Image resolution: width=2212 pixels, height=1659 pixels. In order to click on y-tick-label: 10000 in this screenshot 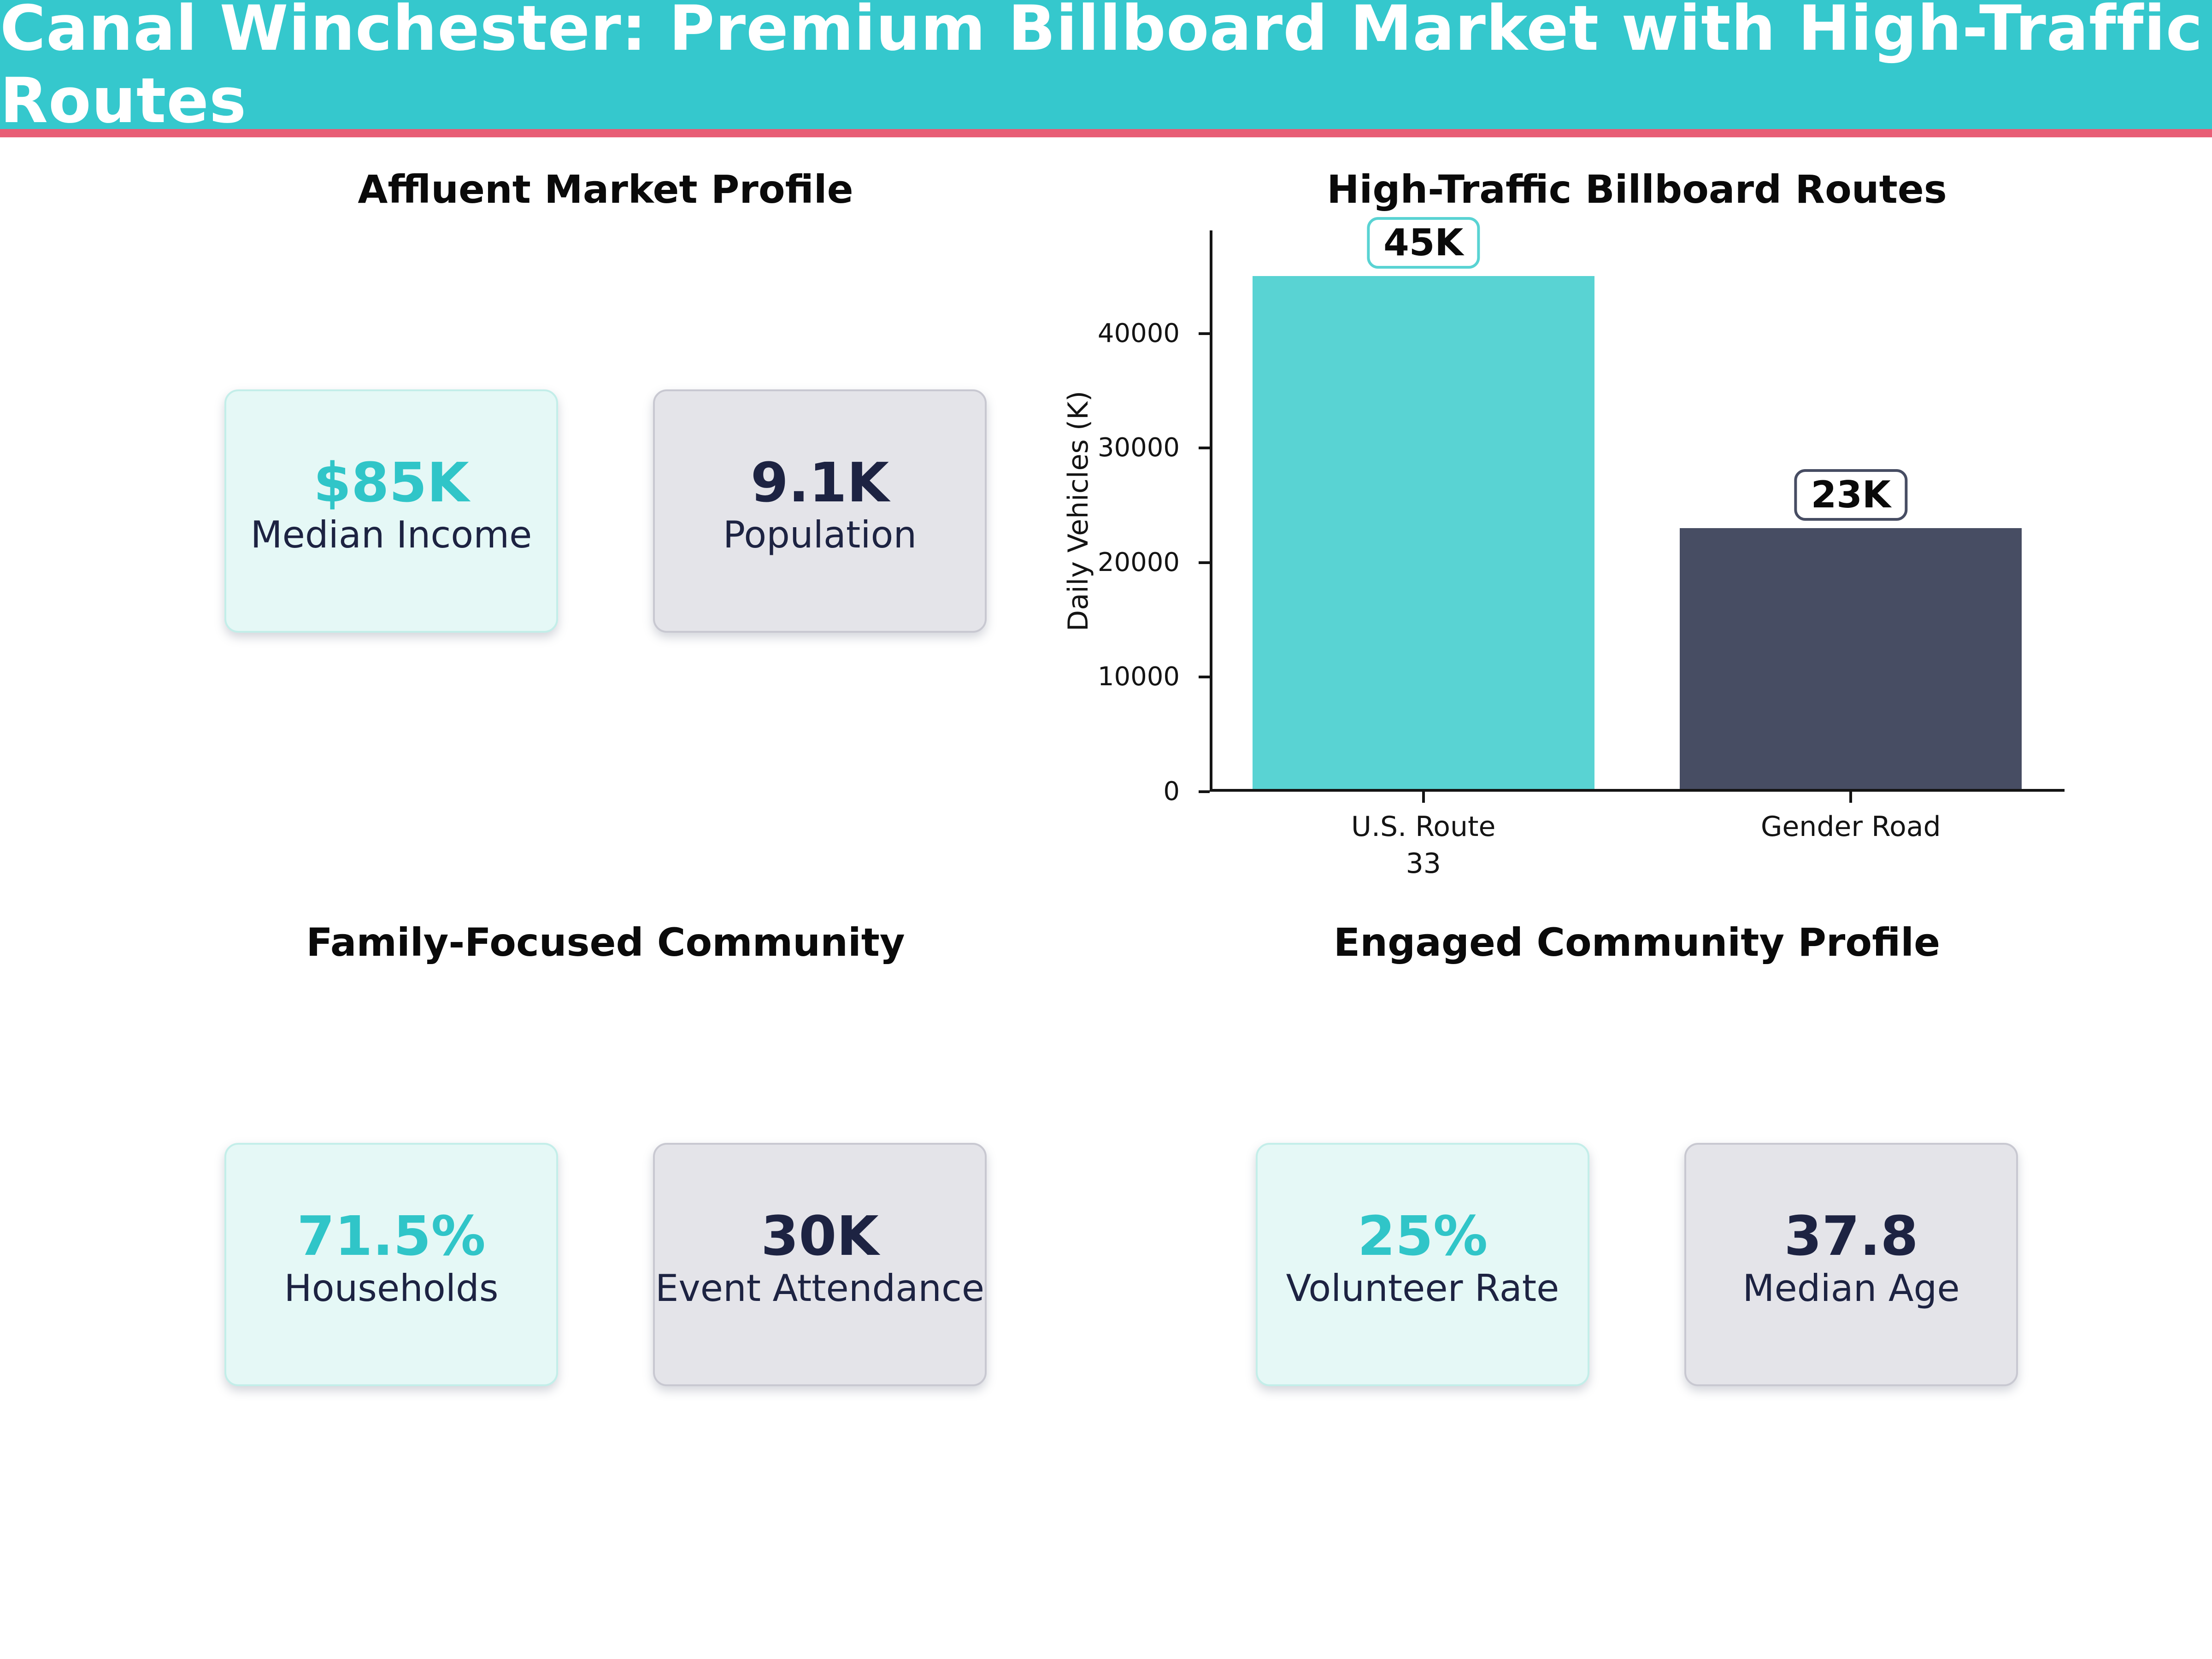, I will do `click(1138, 677)`.